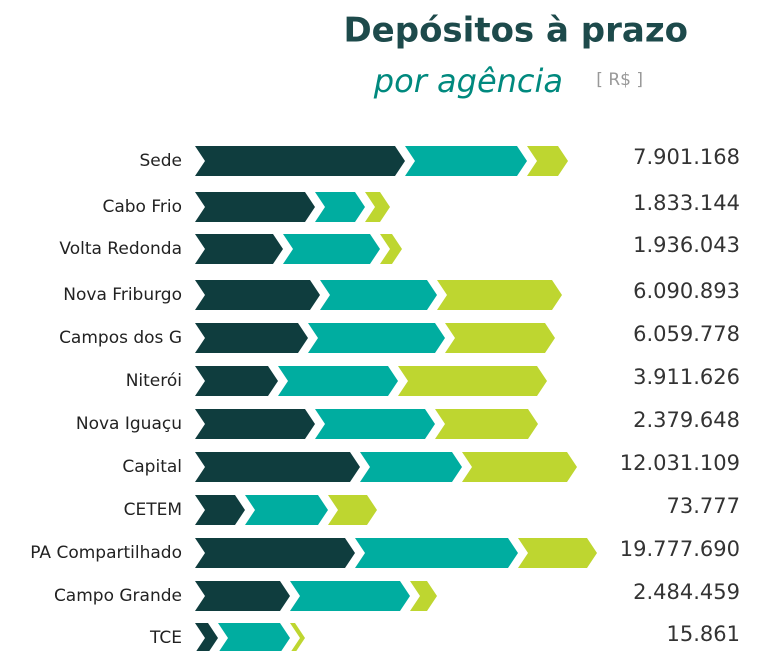  I want to click on value-label: 1.833.144, so click(686, 203).